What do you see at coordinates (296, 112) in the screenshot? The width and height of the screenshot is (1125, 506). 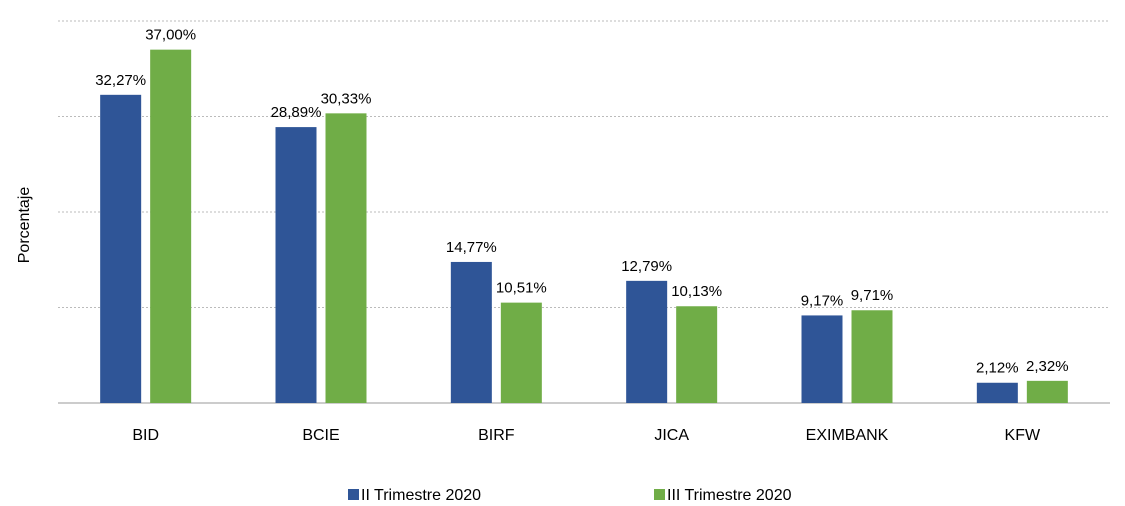 I see `data-label: 28,89%` at bounding box center [296, 112].